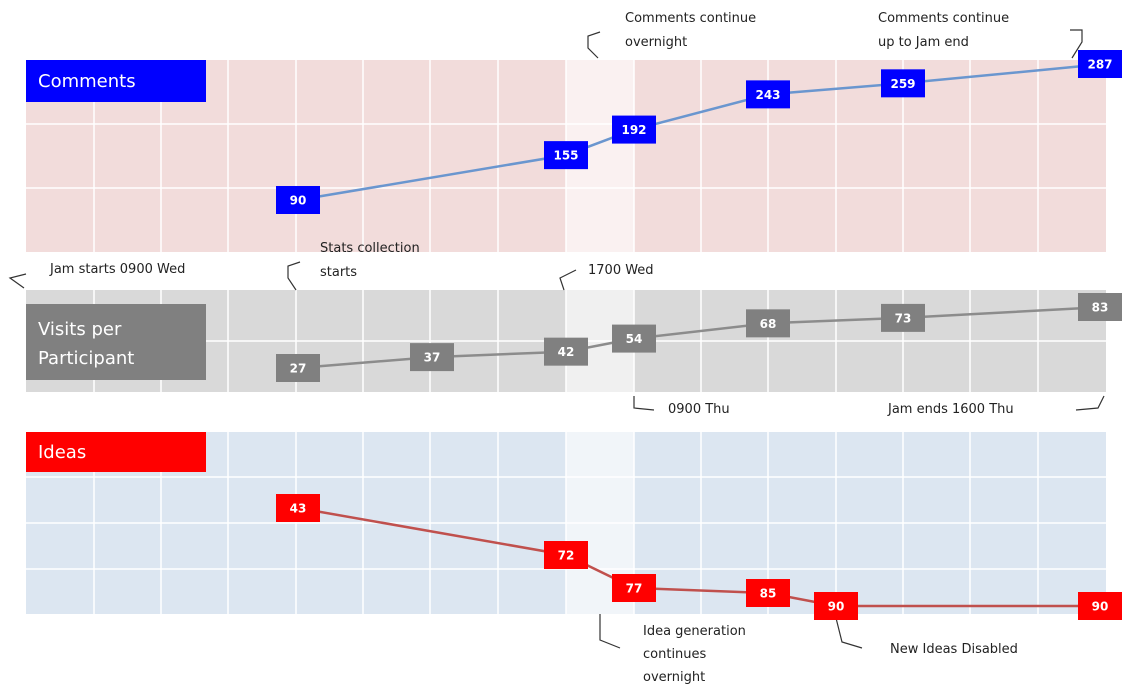 The height and width of the screenshot is (684, 1127). Describe the element at coordinates (87, 81) in the screenshot. I see `comments-title: Comments` at that location.